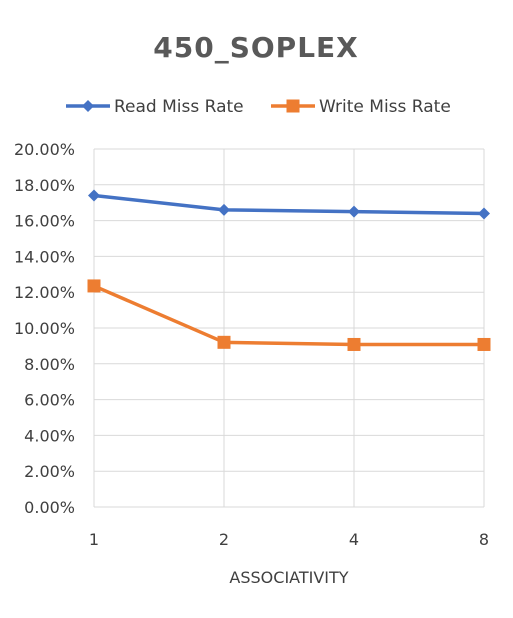  I want to click on x-tick-label: 8, so click(484, 539).